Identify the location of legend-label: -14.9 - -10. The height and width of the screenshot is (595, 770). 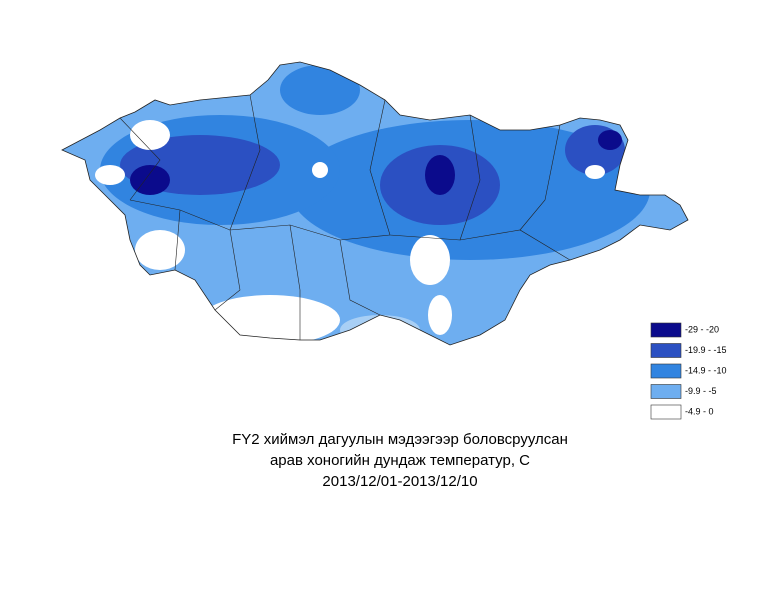
(706, 370).